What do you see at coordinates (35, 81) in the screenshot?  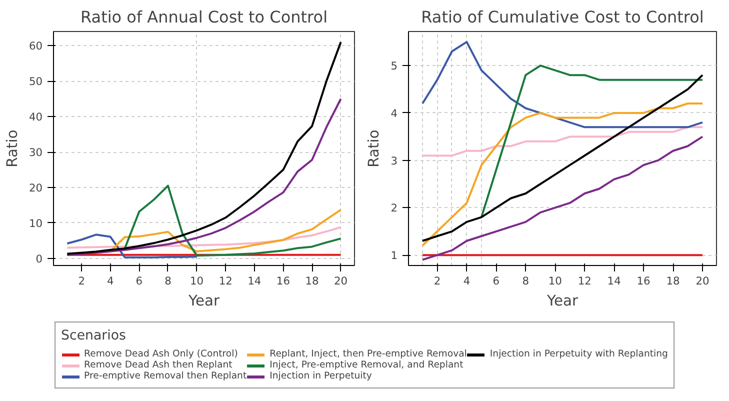 I see `y-tick-label: 50` at bounding box center [35, 81].